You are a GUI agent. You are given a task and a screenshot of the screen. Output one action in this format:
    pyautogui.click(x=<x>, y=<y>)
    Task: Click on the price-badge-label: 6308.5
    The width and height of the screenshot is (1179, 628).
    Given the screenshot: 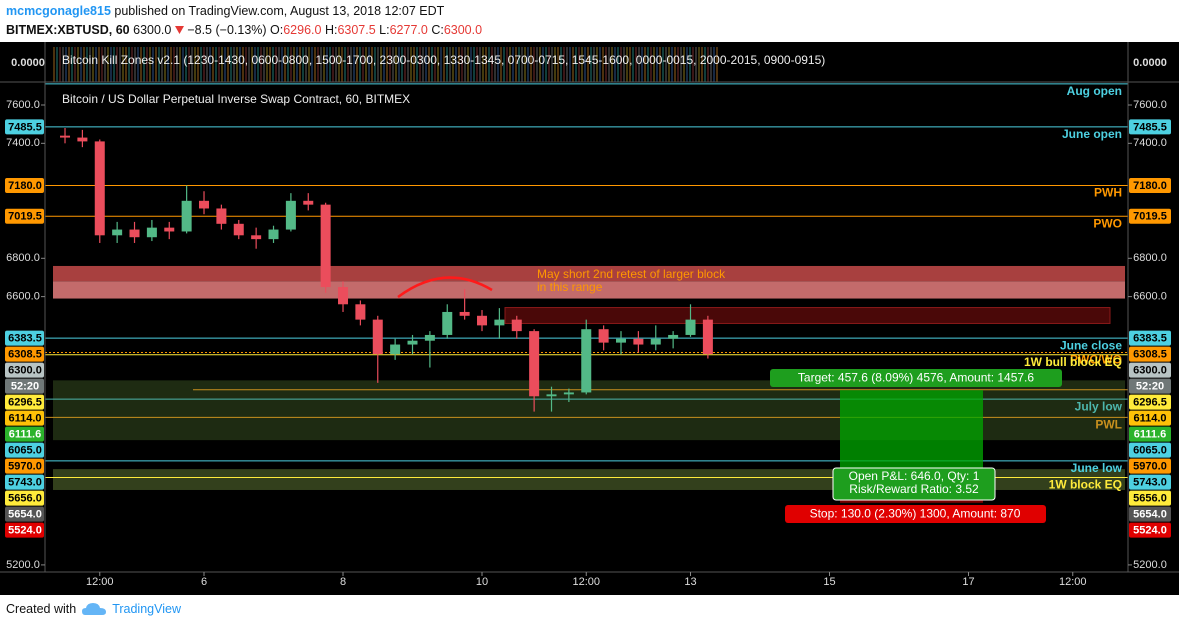 What is the action you would take?
    pyautogui.click(x=1150, y=355)
    